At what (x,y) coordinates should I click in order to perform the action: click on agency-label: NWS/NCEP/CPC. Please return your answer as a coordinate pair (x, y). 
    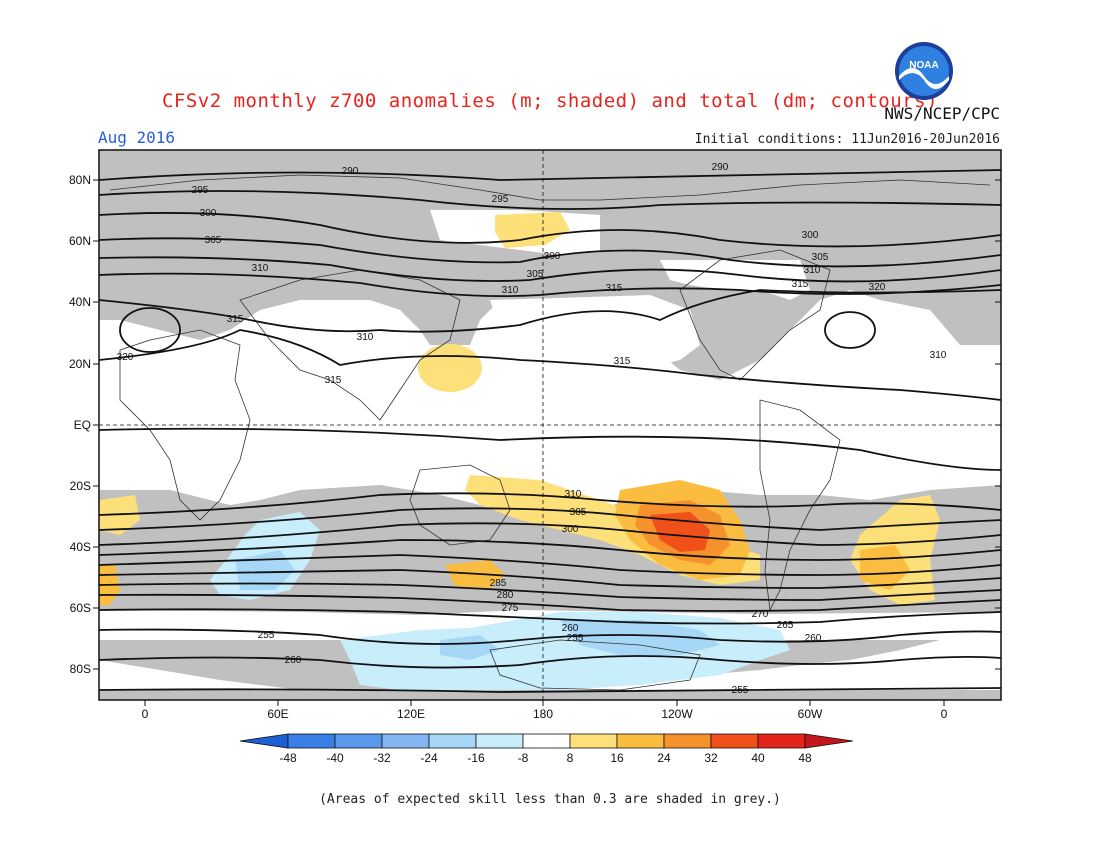
    Looking at the image, I should click on (942, 113).